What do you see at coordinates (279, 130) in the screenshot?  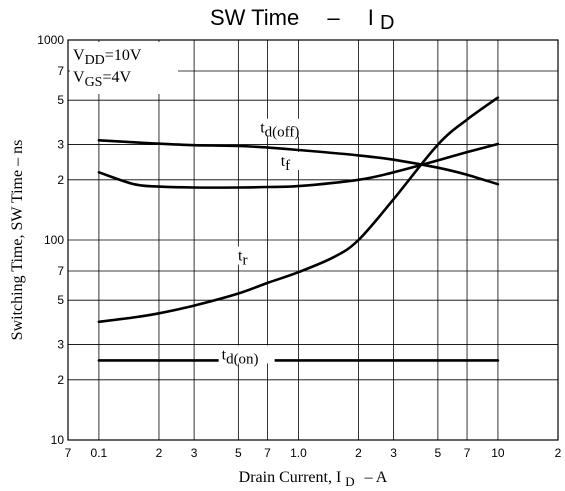 I see `series-label-0: td(off)` at bounding box center [279, 130].